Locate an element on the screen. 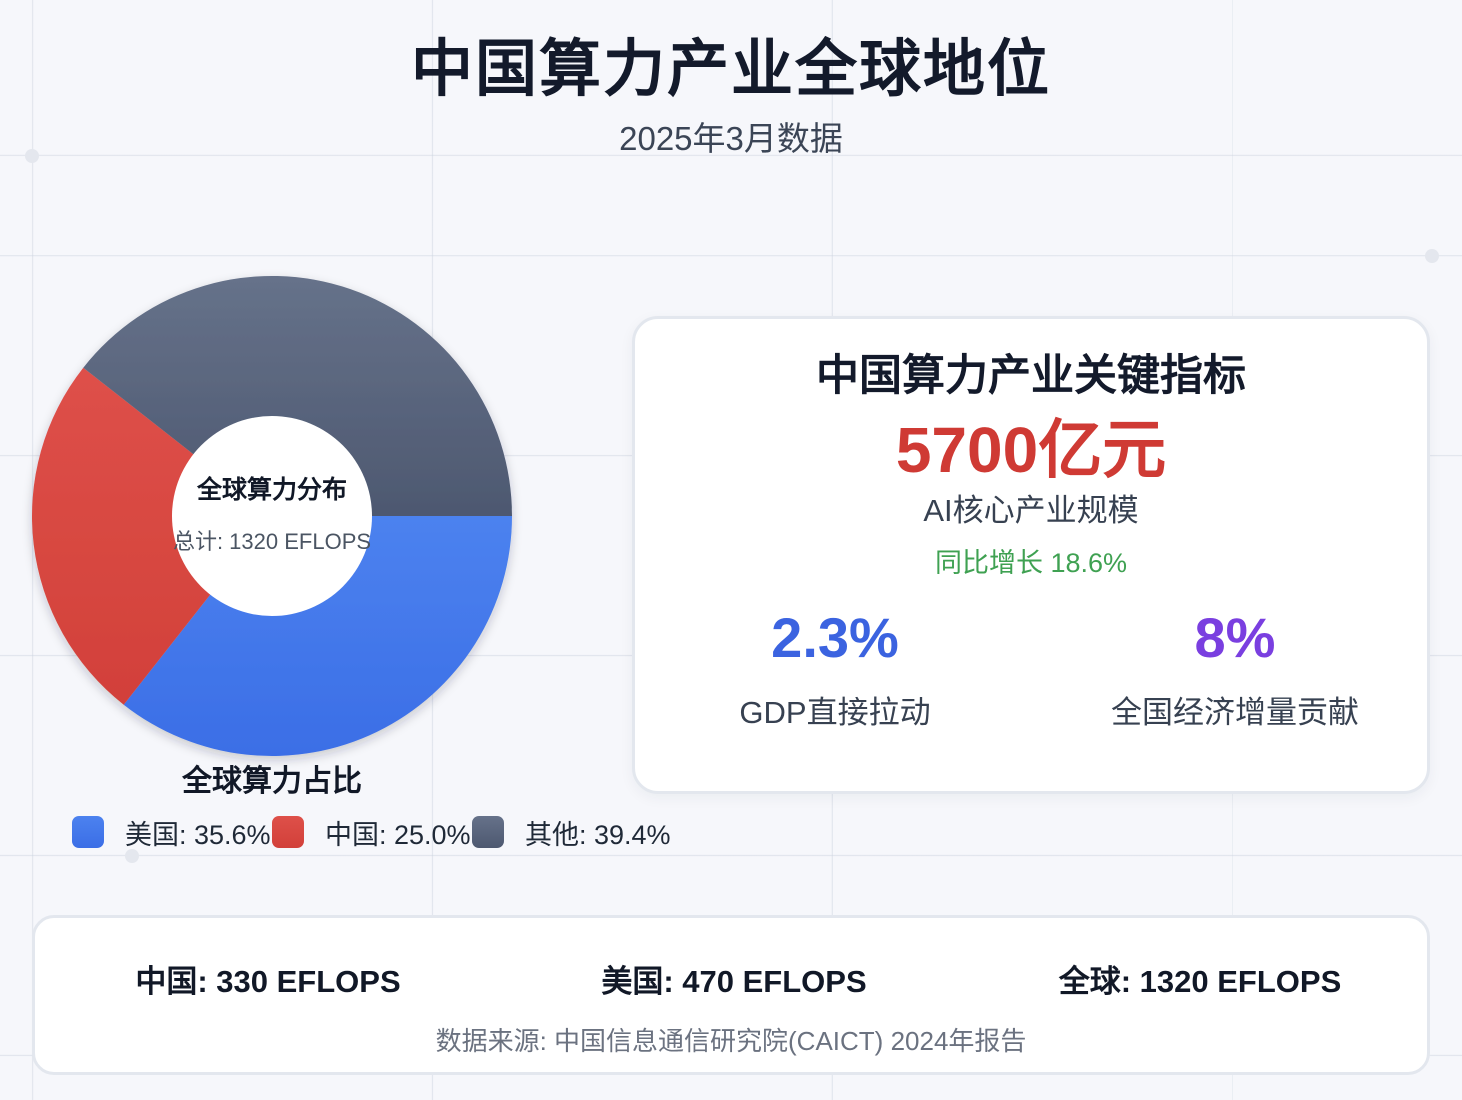 This screenshot has height=1100, width=1462. footer-stat-usa: 美国: 470 EFLOPS is located at coordinates (734, 981).